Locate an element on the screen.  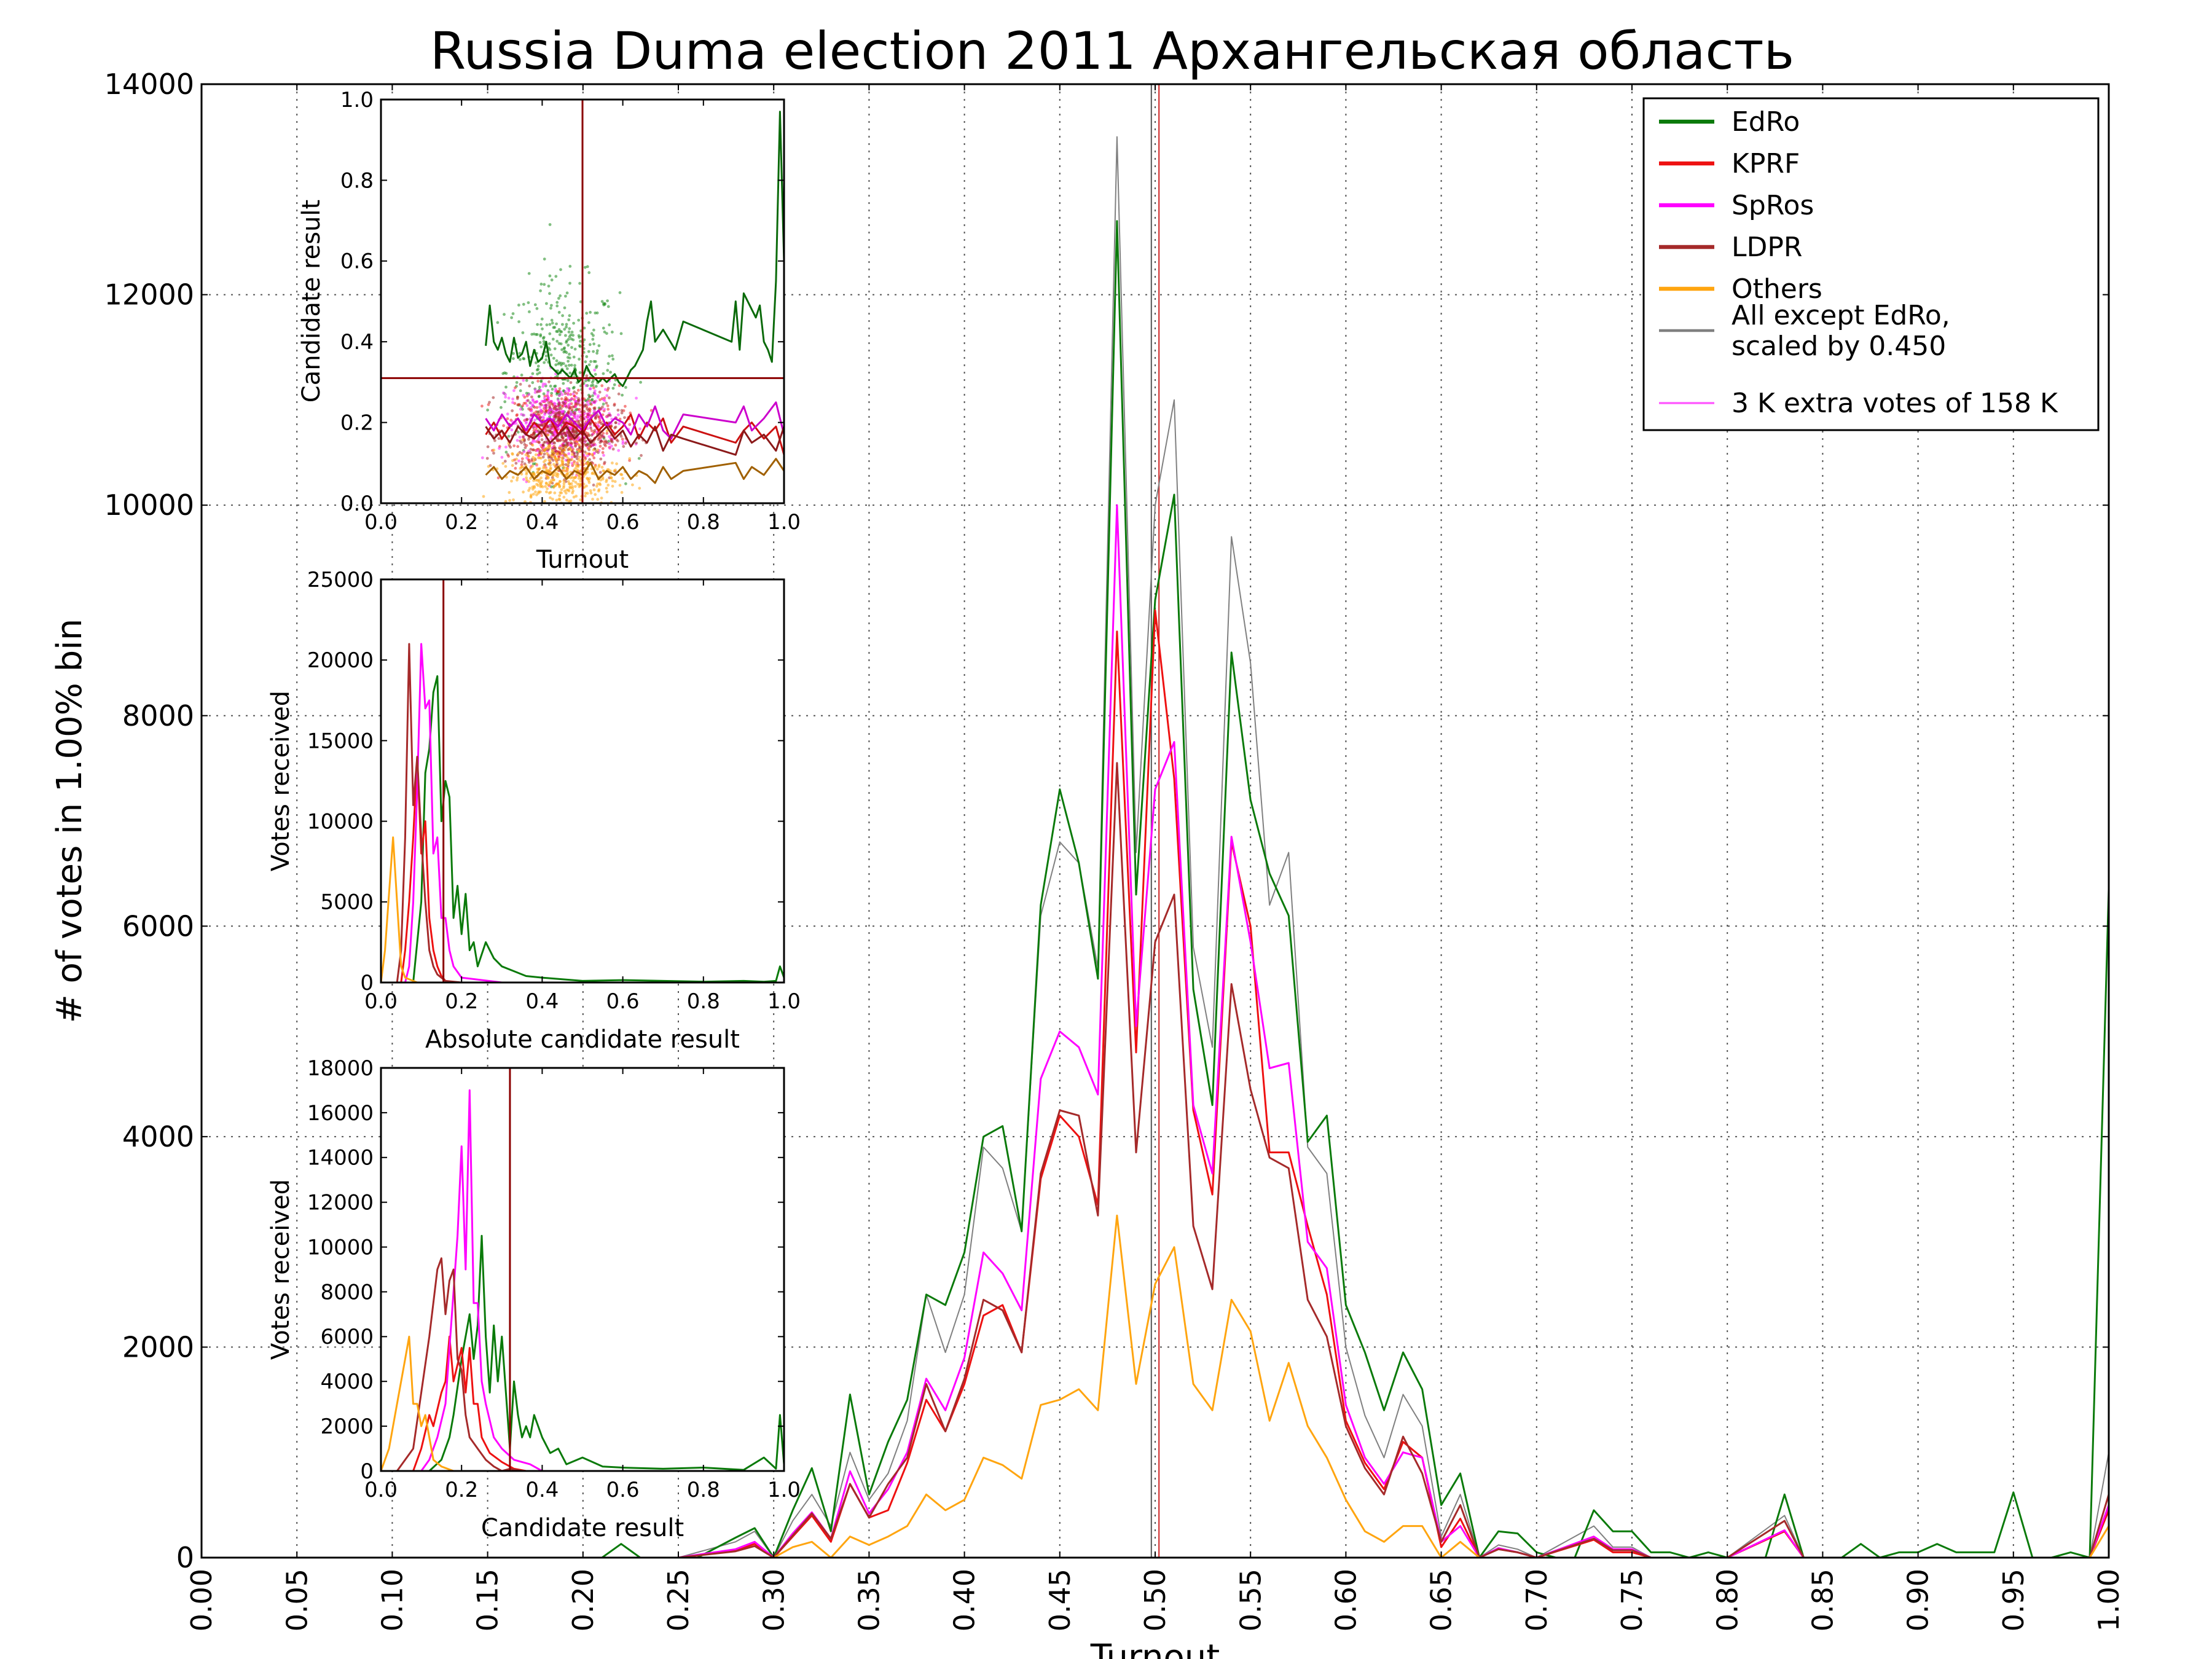
inset-middle-y-tick-label: 0 is located at coordinates (367, 983).